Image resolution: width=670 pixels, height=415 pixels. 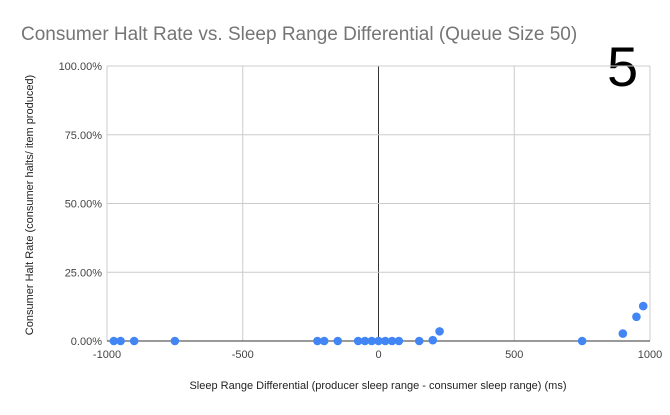 I want to click on y-tick-label: 75.00%, so click(x=84, y=136).